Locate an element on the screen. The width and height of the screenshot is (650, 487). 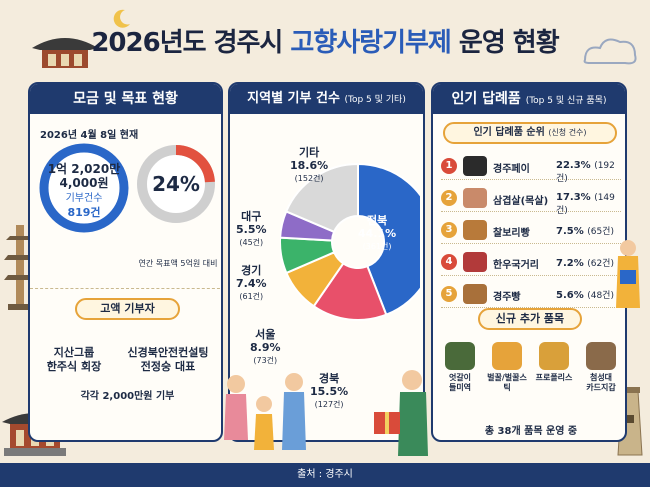
new-items-header: 신규 추가 품목 is located at coordinates (530, 319).